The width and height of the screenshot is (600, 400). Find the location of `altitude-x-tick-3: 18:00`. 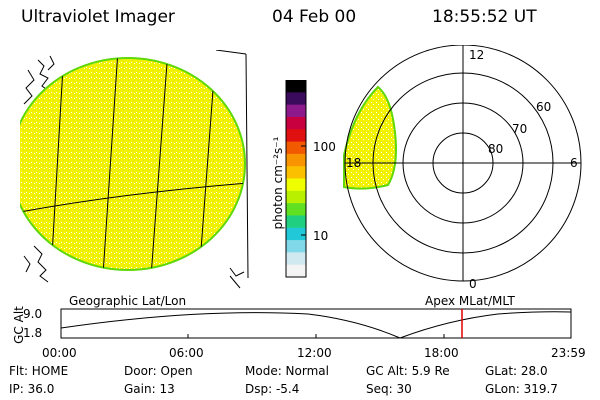

altitude-x-tick-3: 18:00 is located at coordinates (441, 353).